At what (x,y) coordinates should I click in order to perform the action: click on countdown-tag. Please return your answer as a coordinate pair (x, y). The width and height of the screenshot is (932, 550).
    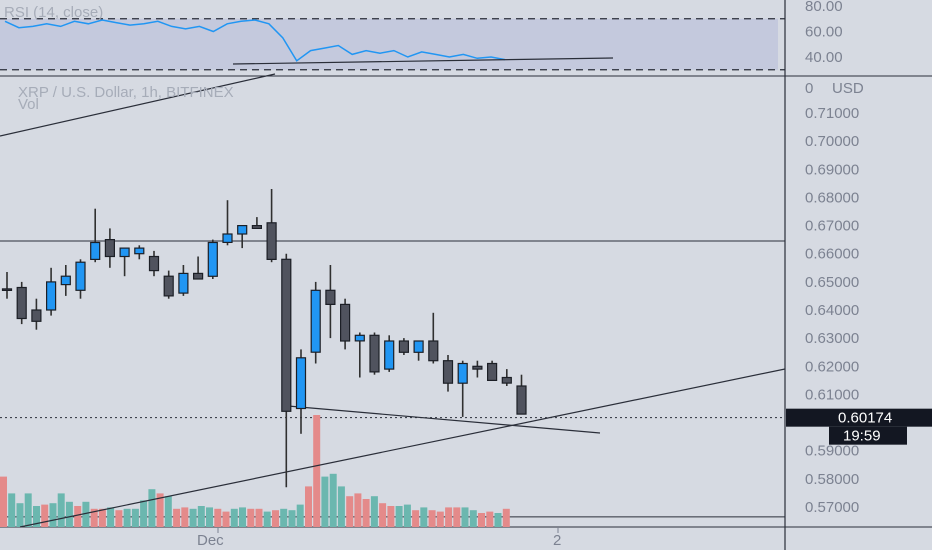
    Looking at the image, I should click on (868, 435).